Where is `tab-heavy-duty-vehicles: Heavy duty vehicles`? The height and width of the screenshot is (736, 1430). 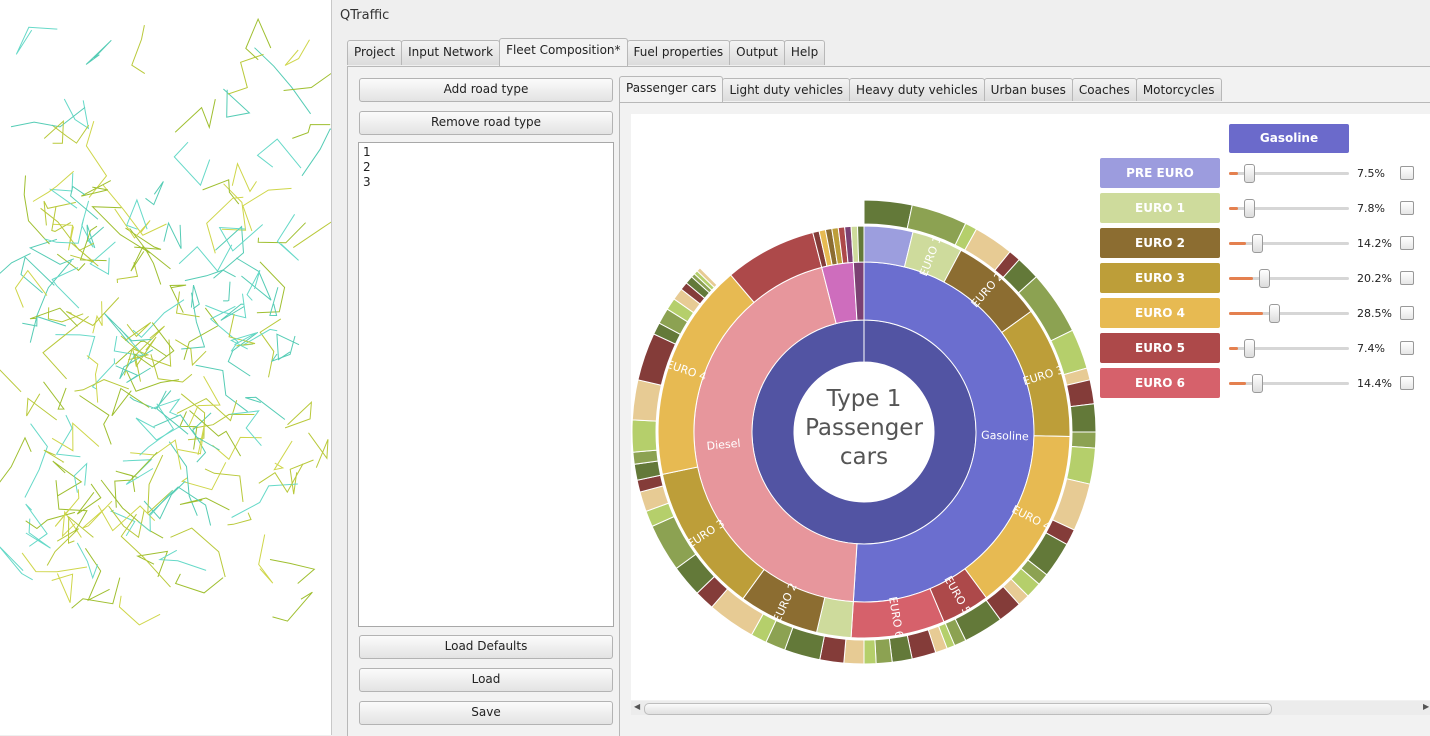
tab-heavy-duty-vehicles: Heavy duty vehicles is located at coordinates (917, 89).